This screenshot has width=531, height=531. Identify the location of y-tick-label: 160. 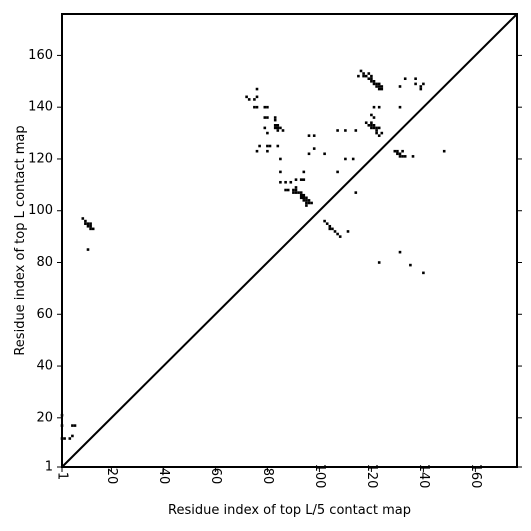
(40, 55).